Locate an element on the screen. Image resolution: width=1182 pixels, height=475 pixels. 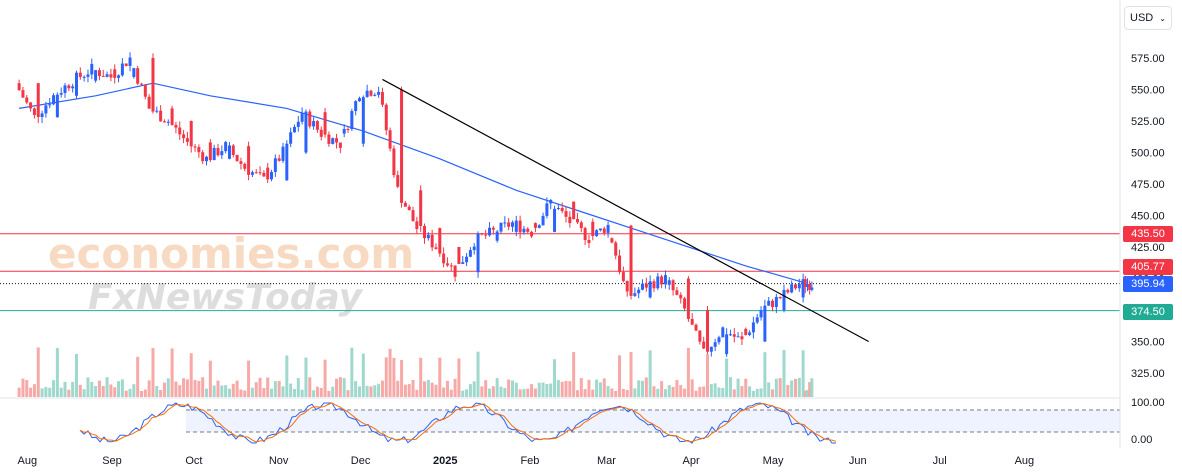
y-tick-label: 350.00 is located at coordinates (1148, 343).